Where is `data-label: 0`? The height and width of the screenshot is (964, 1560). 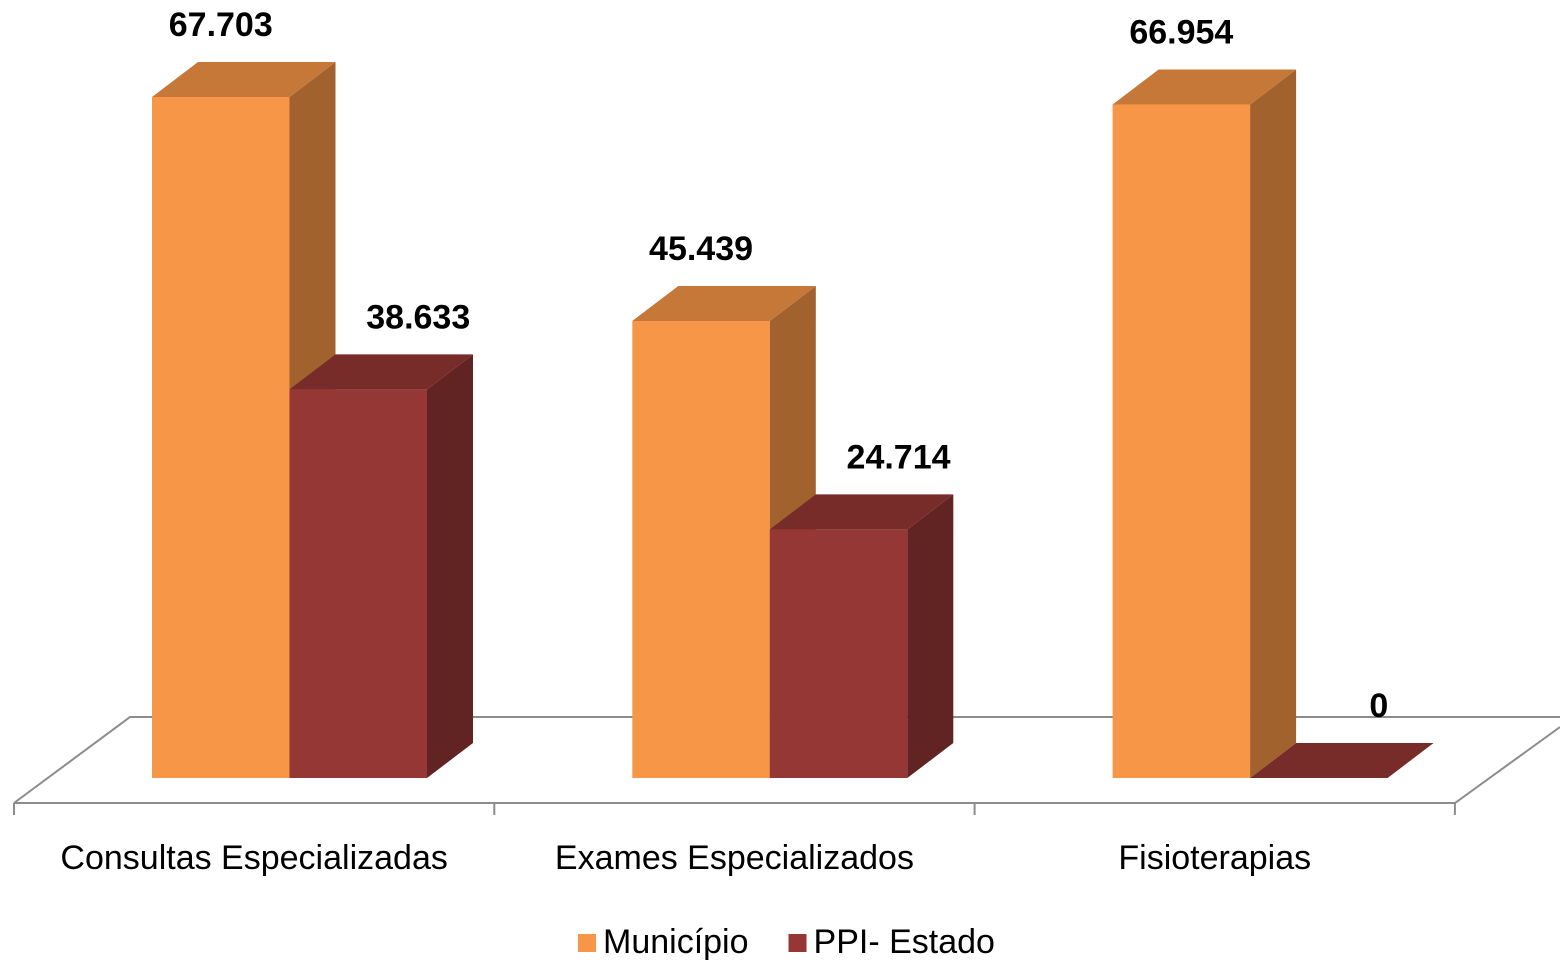 data-label: 0 is located at coordinates (1378, 706).